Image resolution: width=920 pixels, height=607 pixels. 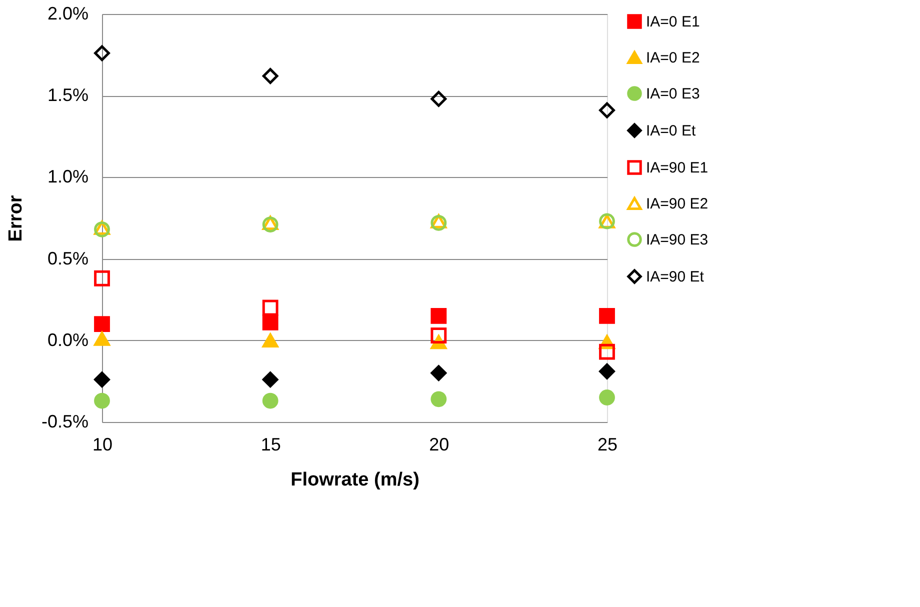 I want to click on x-tick-label: 10, so click(x=102, y=444).